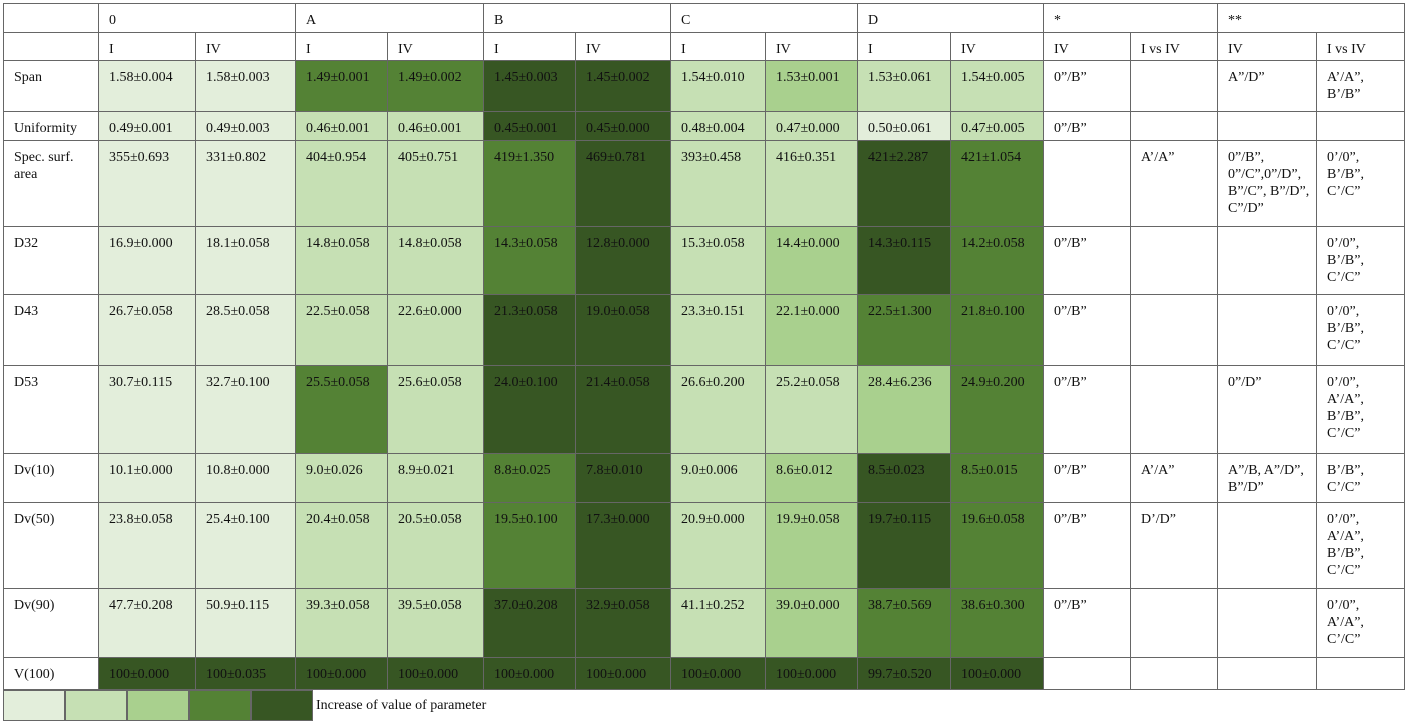 The height and width of the screenshot is (726, 1407). Describe the element at coordinates (811, 478) in the screenshot. I see `value-cell: 8.6±0.012` at that location.